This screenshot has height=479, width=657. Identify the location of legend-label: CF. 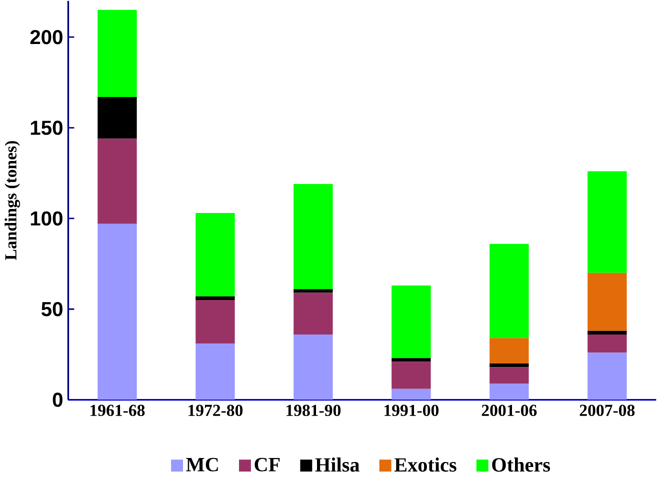
(267, 465).